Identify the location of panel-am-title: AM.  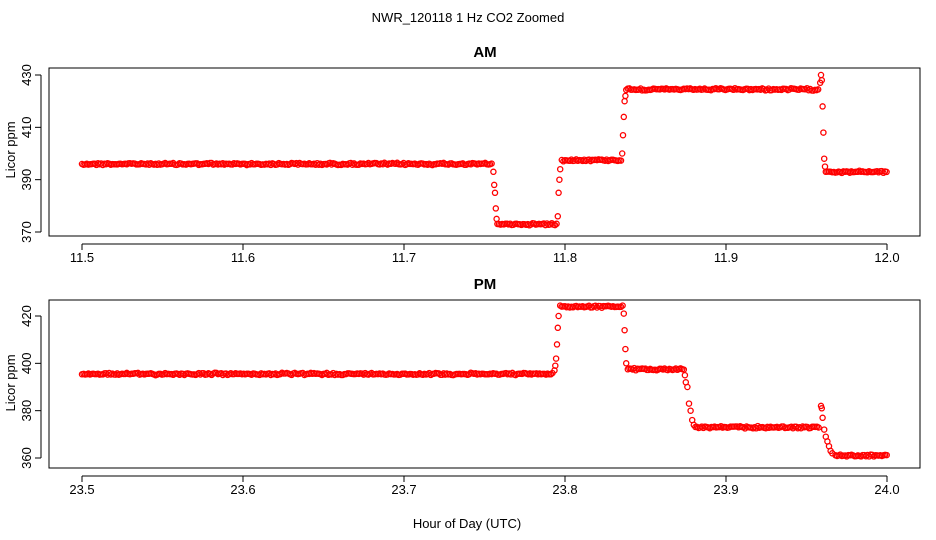
(484, 52).